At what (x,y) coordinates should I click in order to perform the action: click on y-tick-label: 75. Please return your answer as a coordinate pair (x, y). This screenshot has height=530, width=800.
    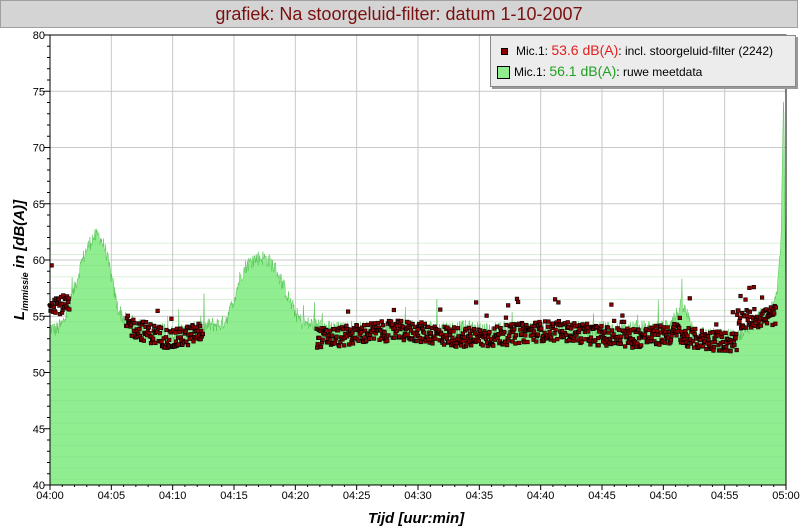
    Looking at the image, I should click on (39, 92).